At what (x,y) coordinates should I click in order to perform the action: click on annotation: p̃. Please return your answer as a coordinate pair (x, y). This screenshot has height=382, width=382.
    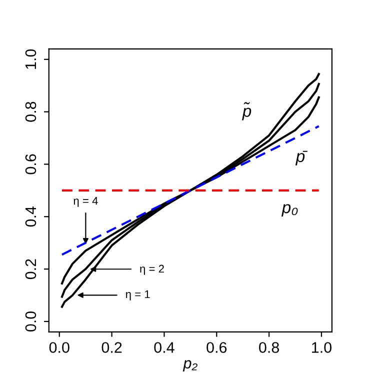
    Looking at the image, I should click on (247, 111).